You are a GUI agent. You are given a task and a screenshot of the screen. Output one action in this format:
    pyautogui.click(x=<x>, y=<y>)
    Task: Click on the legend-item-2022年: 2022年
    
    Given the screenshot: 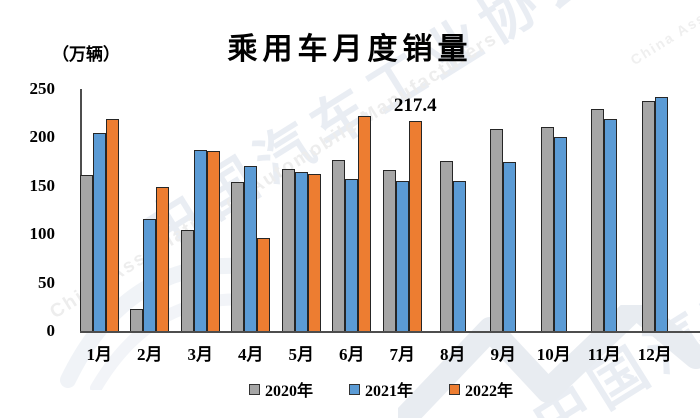 What is the action you would take?
    pyautogui.click(x=481, y=389)
    